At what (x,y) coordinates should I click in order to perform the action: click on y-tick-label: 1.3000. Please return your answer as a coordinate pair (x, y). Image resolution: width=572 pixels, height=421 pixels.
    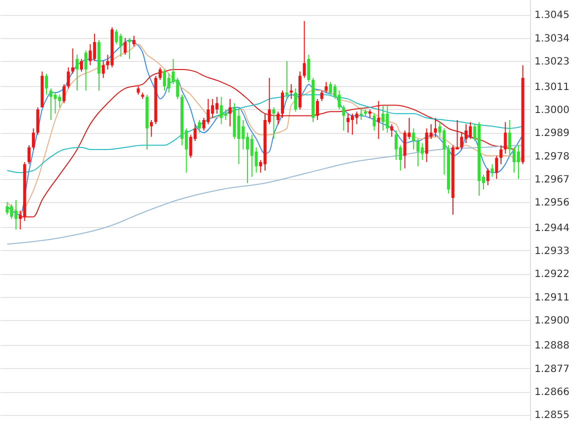
    Looking at the image, I should click on (552, 110).